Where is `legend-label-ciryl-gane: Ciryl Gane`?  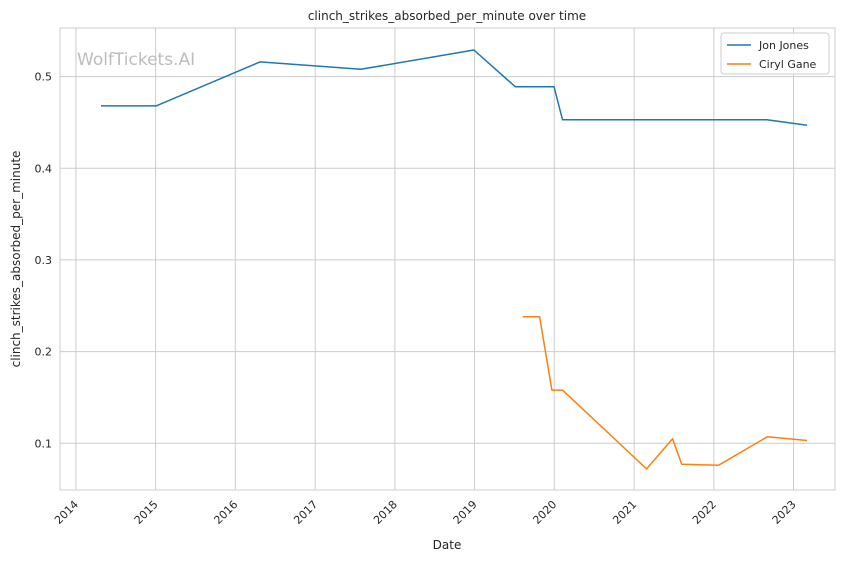 legend-label-ciryl-gane: Ciryl Gane is located at coordinates (788, 64).